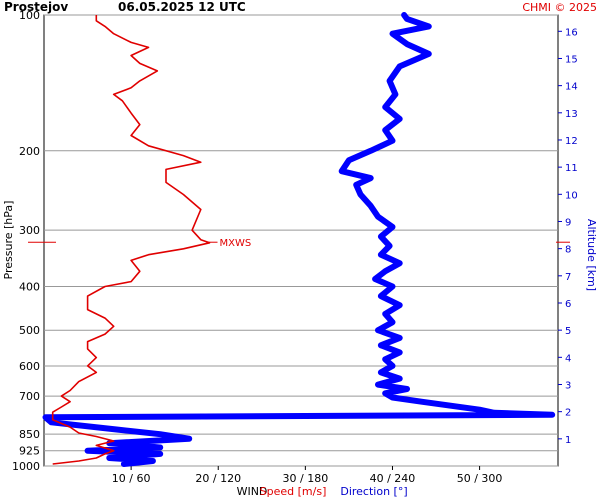 The image size is (600, 500). Describe the element at coordinates (29, 396) in the screenshot. I see `pressure-tick-label: 700` at that location.